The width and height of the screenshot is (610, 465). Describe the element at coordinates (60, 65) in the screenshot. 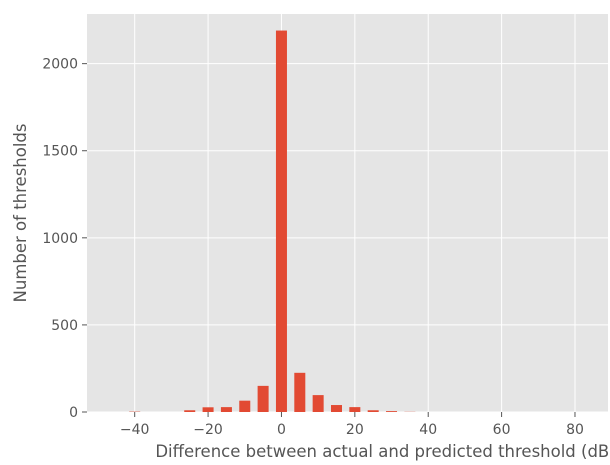

I see `y-tick-label: 2000` at that location.